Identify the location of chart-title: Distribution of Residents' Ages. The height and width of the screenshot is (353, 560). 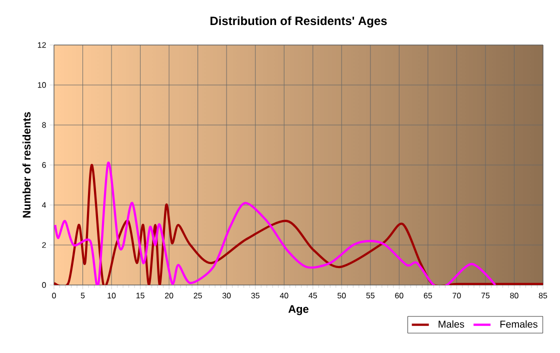
(298, 22).